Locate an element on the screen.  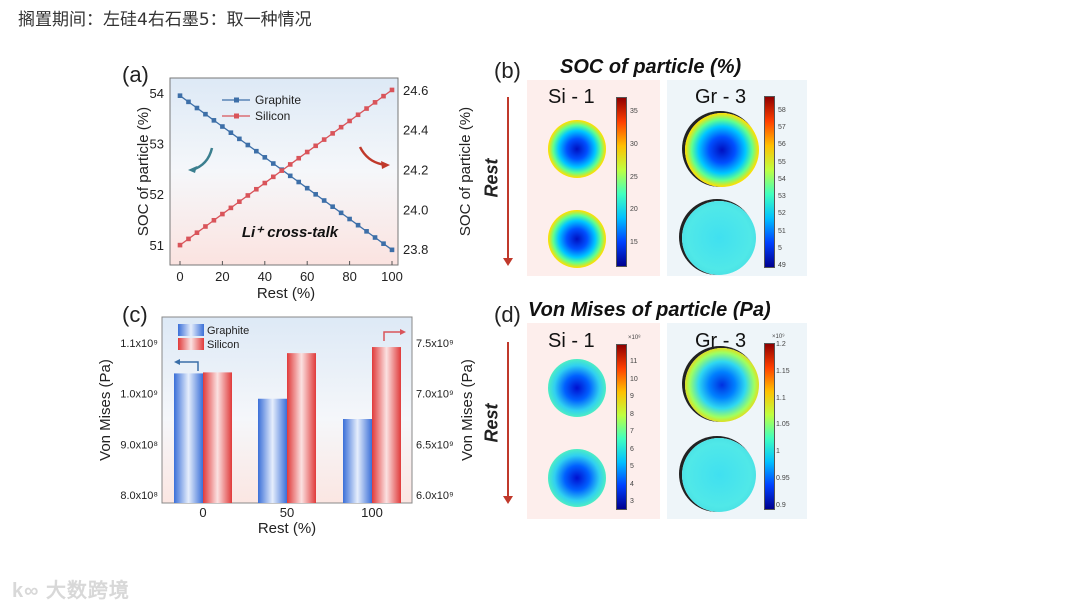
gr-stress-exponent: ×10⁹ is located at coordinates (778, 337).